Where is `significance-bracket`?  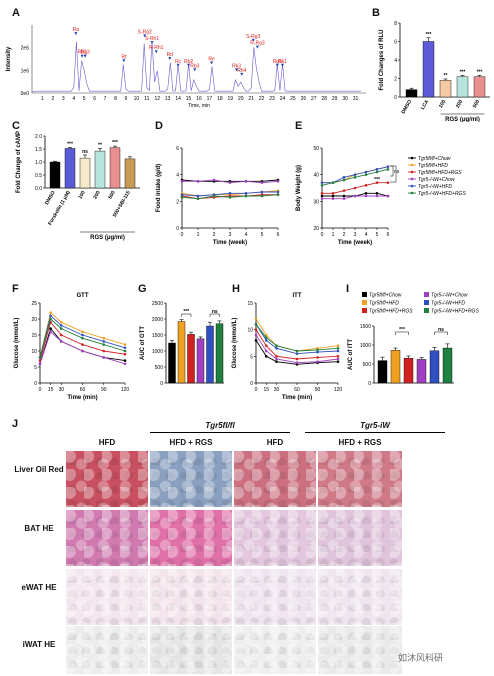
significance-bracket is located at coordinates (441, 333).